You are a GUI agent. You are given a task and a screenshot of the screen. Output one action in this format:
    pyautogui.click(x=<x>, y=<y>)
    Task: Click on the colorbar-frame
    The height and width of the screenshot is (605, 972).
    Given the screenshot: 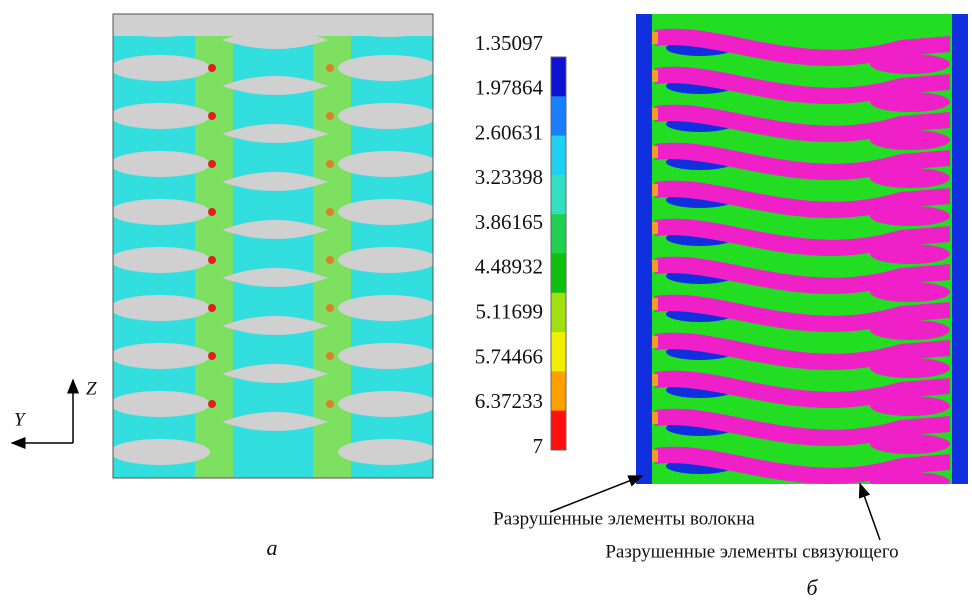 What is the action you would take?
    pyautogui.click(x=558, y=253)
    